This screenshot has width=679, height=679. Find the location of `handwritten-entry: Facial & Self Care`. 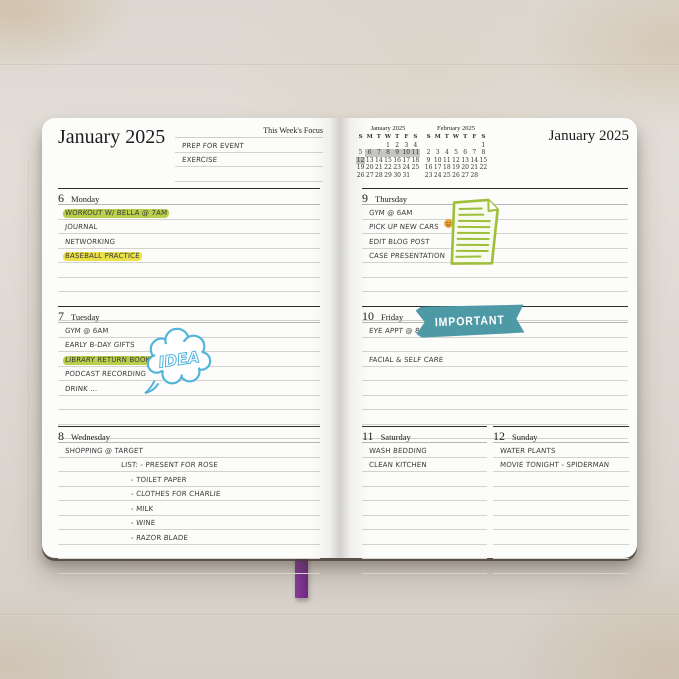

handwritten-entry: Facial & Self Care is located at coordinates (406, 359).